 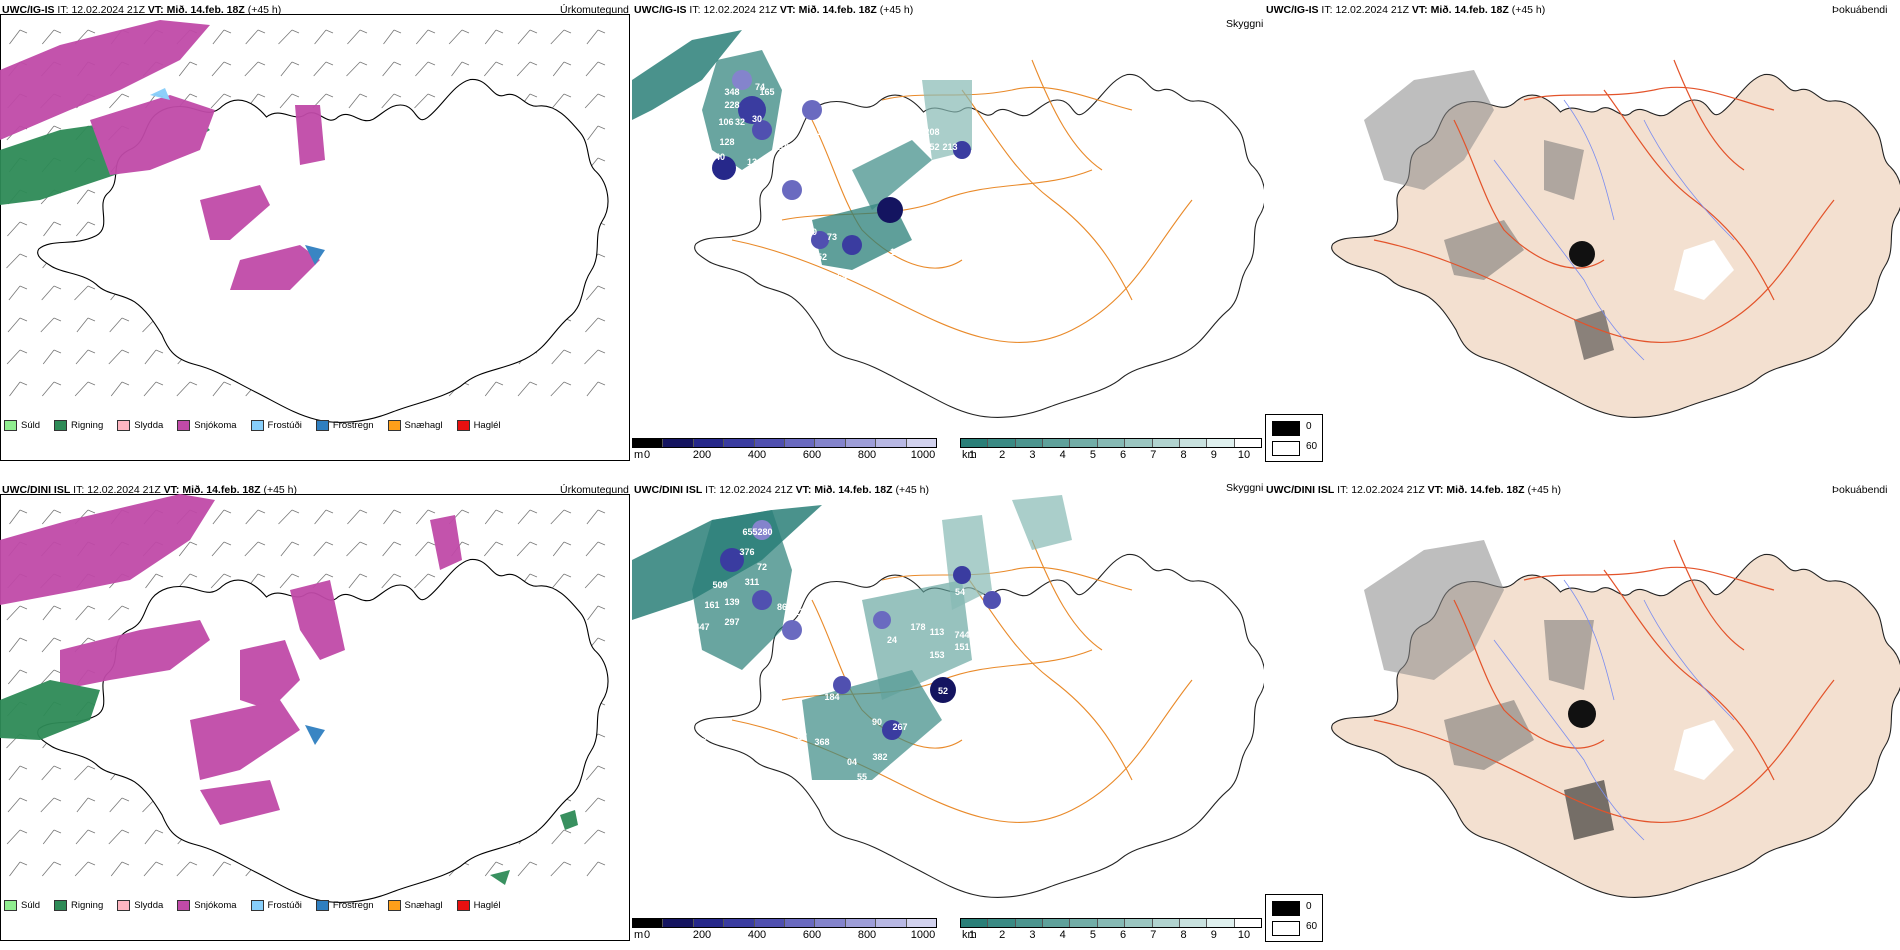 I want to click on visibility-value-label: 111, so click(x=897, y=252).